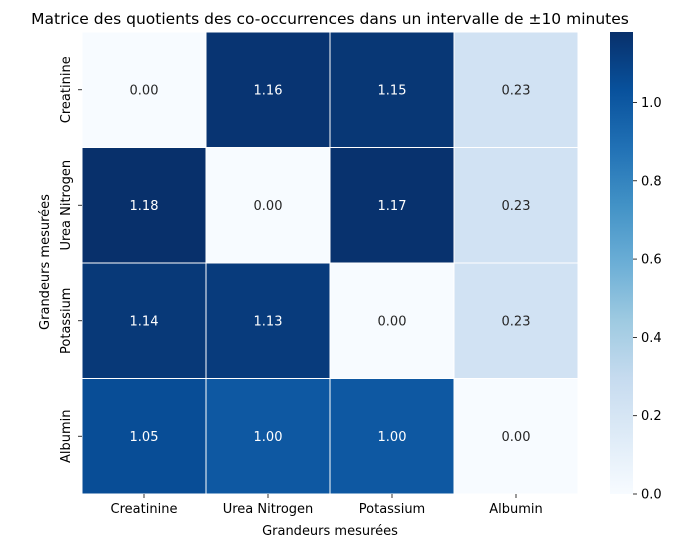 The height and width of the screenshot is (547, 674). What do you see at coordinates (516, 509) in the screenshot?
I see `x-tick-label: Albumin` at bounding box center [516, 509].